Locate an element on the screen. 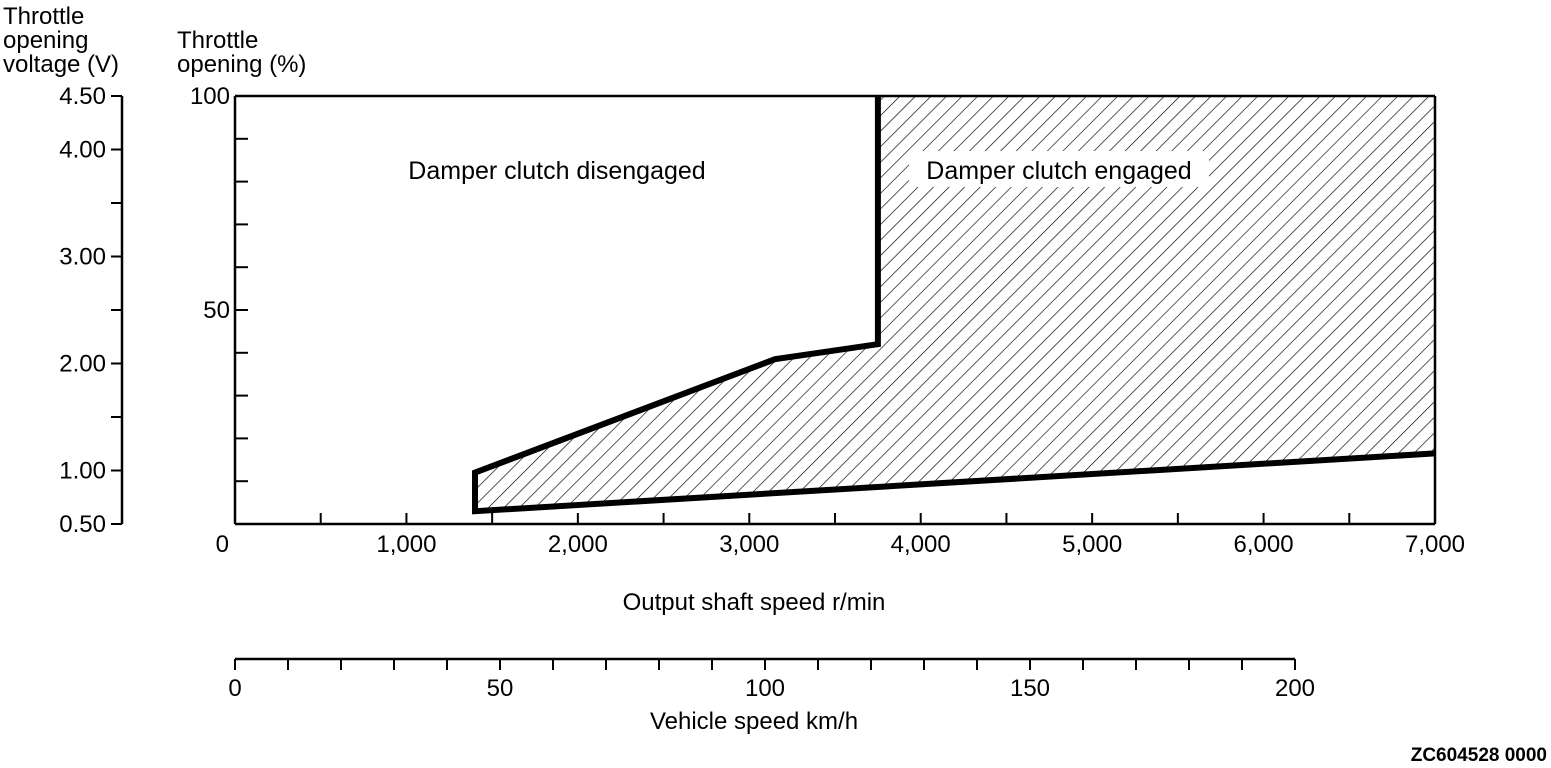 Image resolution: width=1551 pixels, height=768 pixels. voltage-axis-title: Throttle opening voltage (V) is located at coordinates (61, 40).